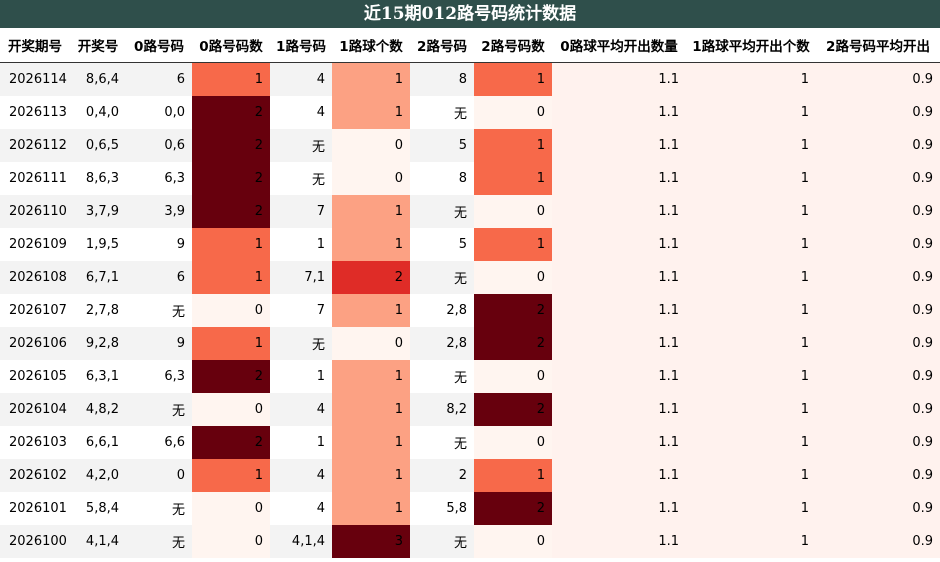  I want to click on cell-issue: 2026105, so click(35, 376).